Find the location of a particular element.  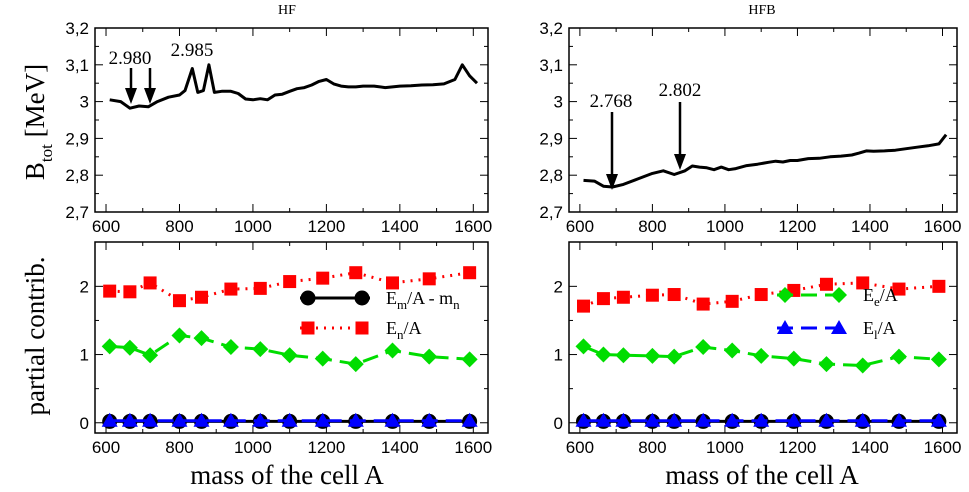

series-line is located at coordinates (294, 86).